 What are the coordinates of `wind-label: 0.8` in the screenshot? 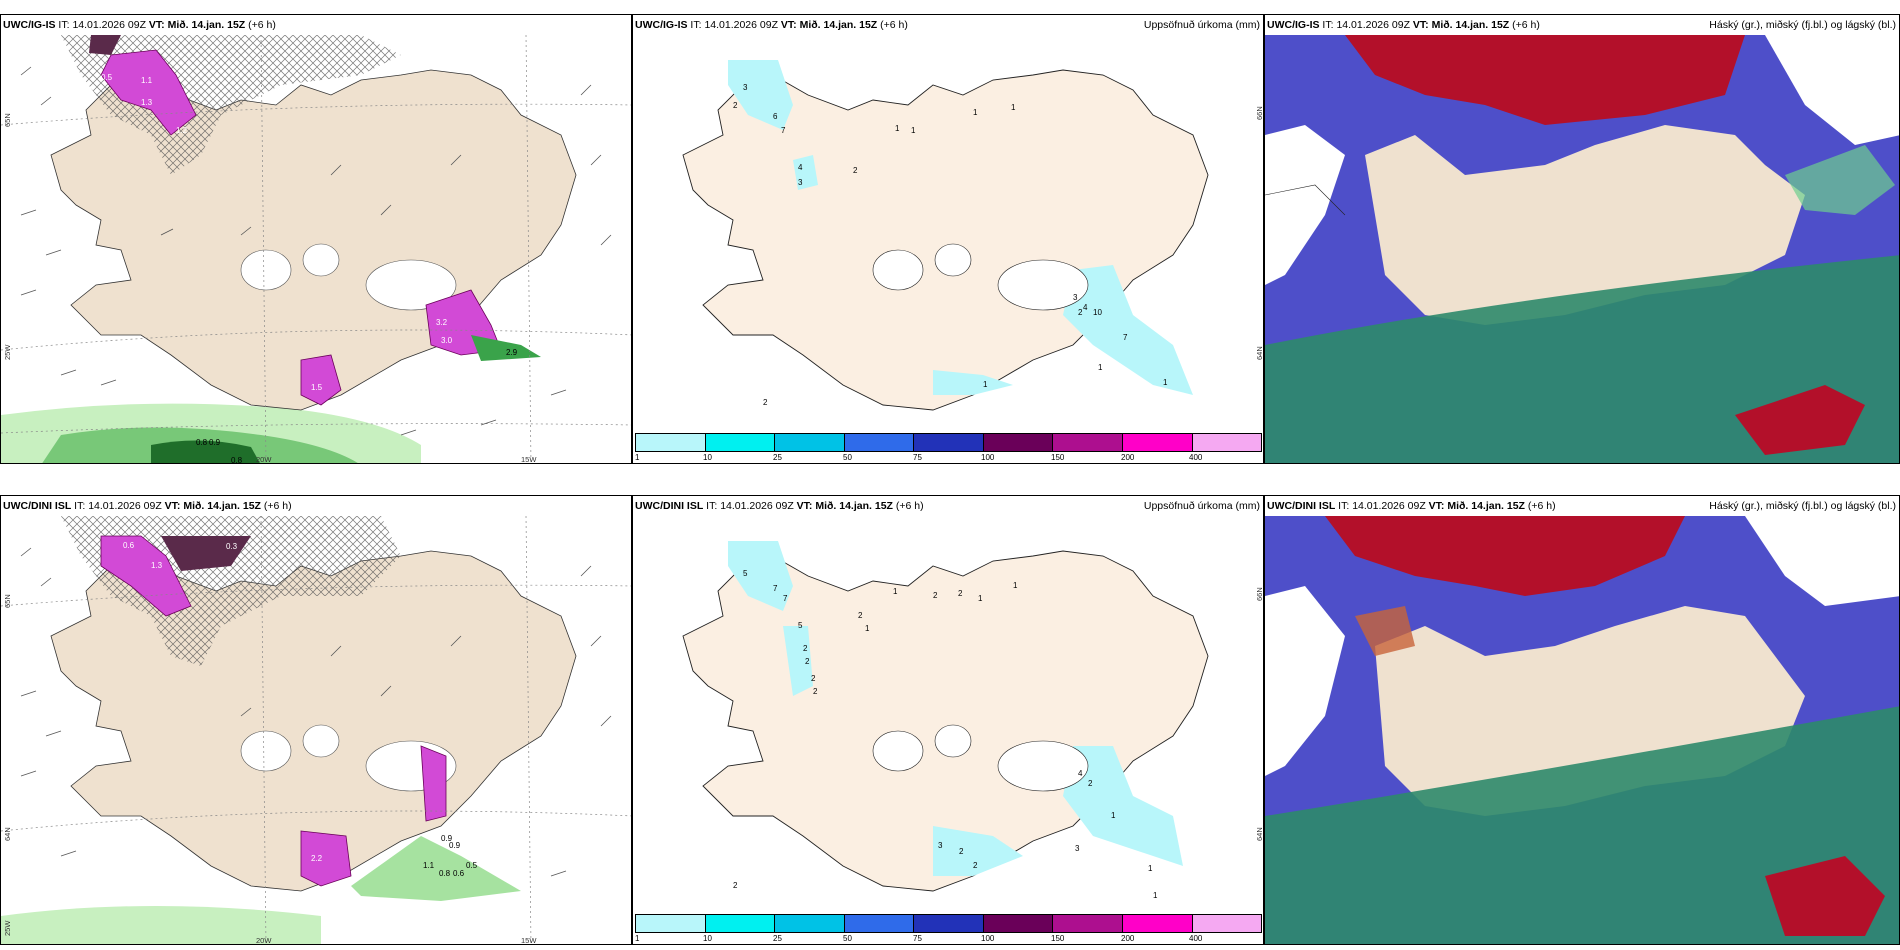 It's located at (237, 460).